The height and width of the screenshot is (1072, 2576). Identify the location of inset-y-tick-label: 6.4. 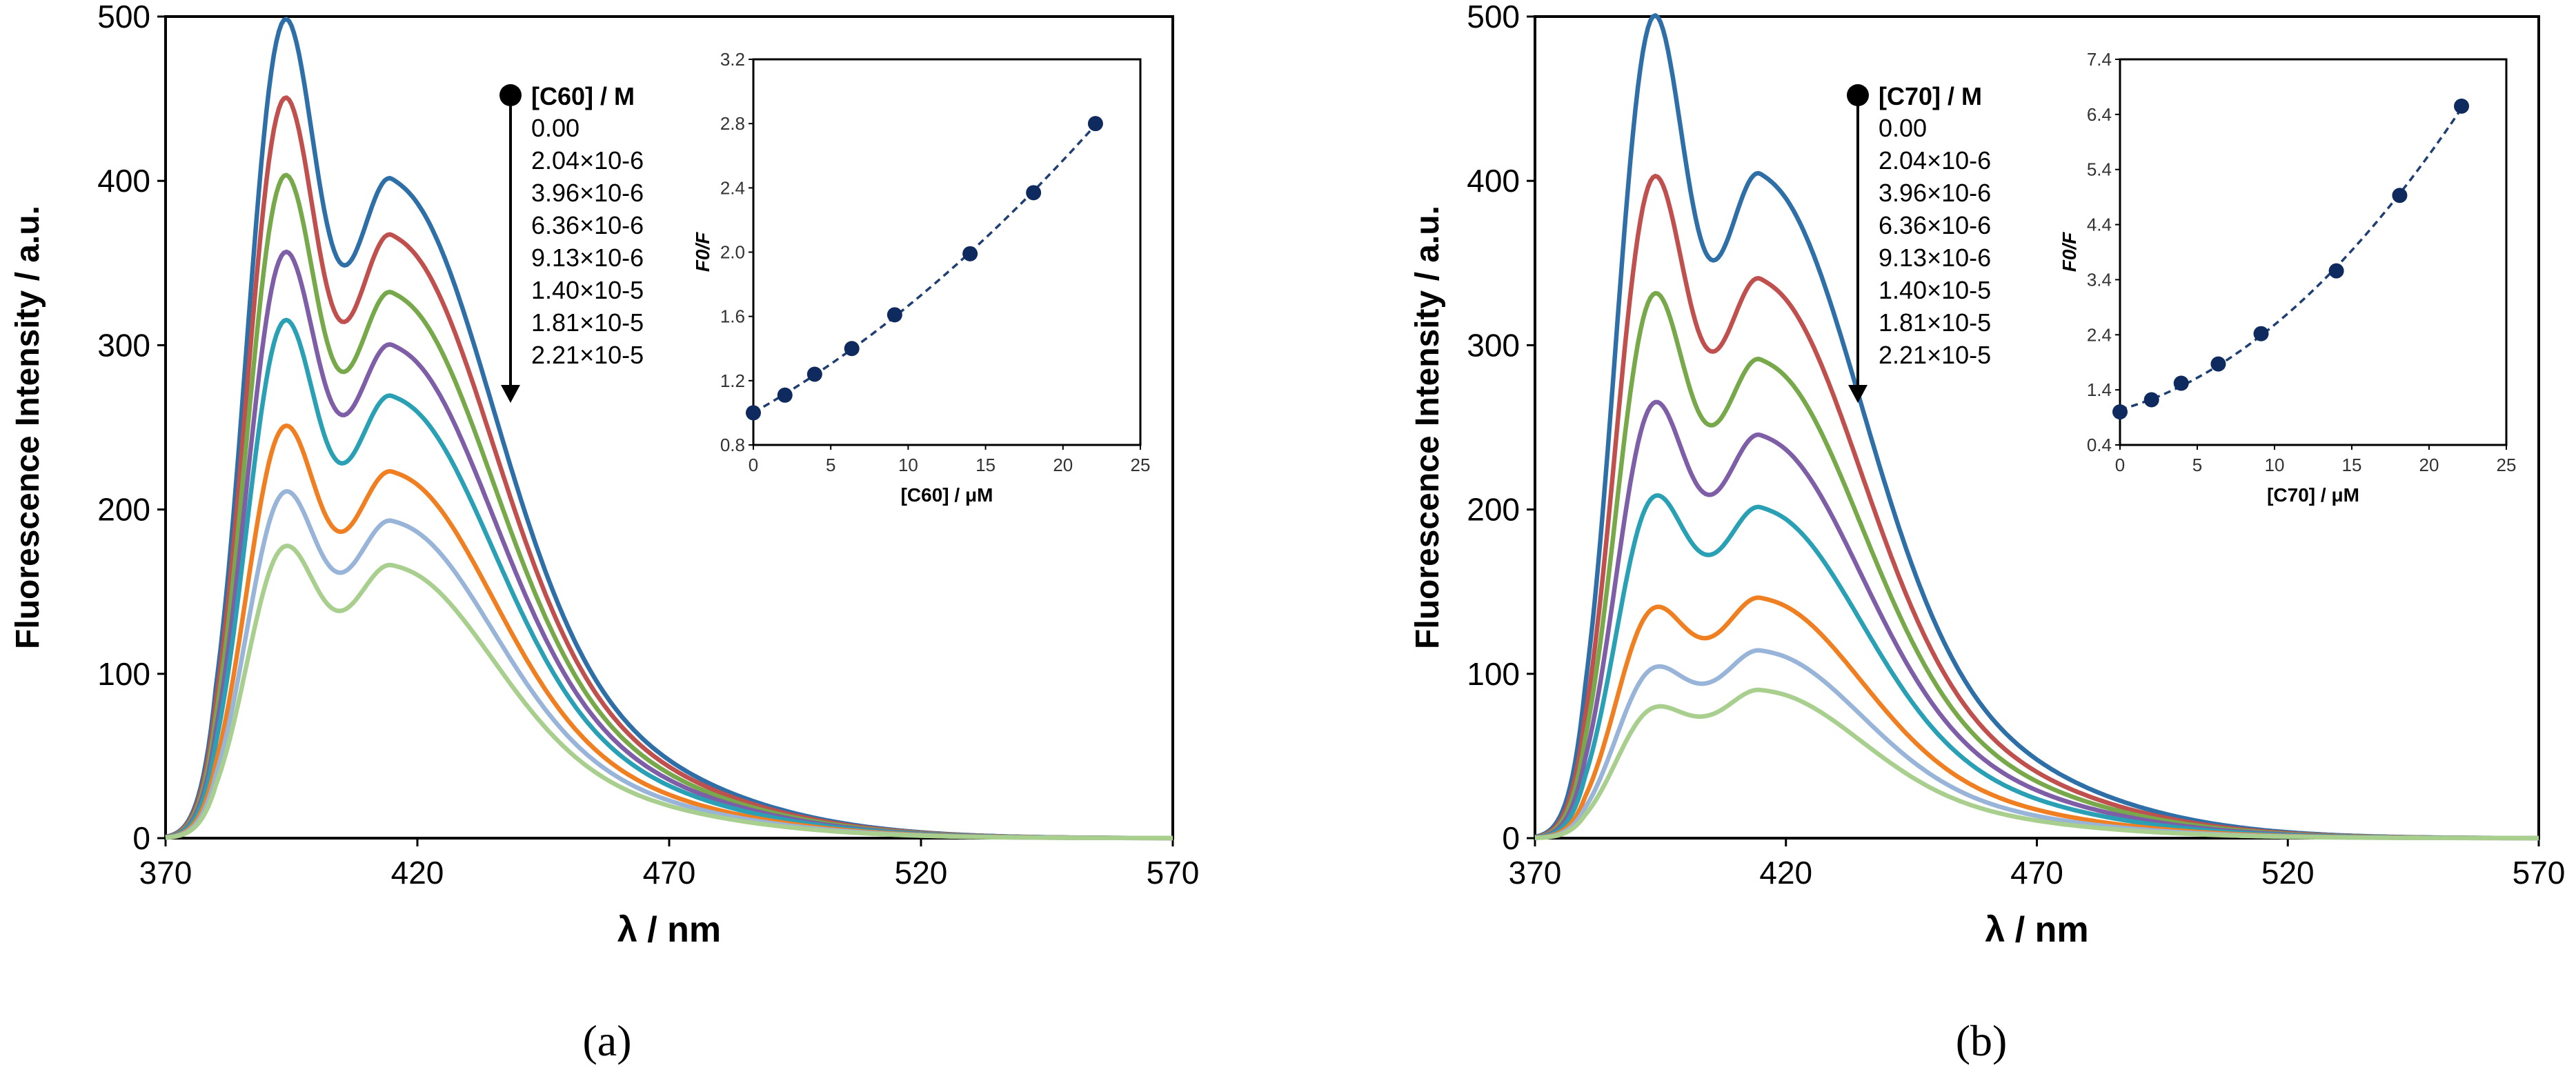
(2099, 115).